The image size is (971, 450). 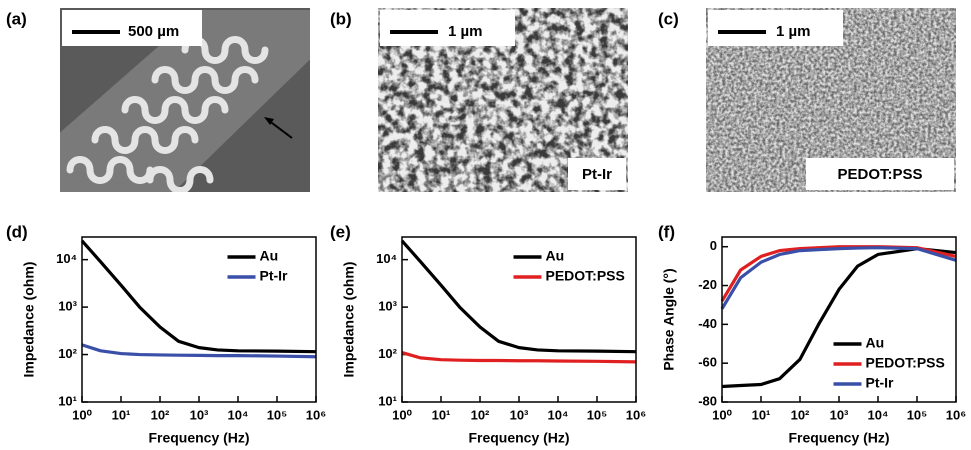 What do you see at coordinates (707, 323) in the screenshot?
I see `y-tick-label: -40` at bounding box center [707, 323].